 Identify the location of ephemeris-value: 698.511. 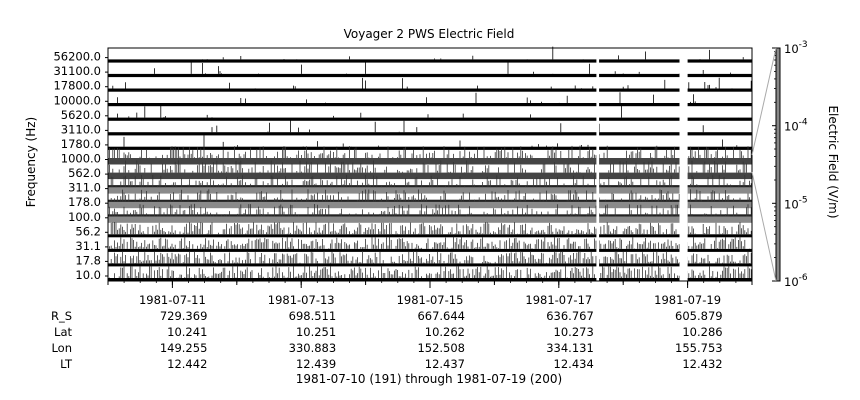
(313, 316).